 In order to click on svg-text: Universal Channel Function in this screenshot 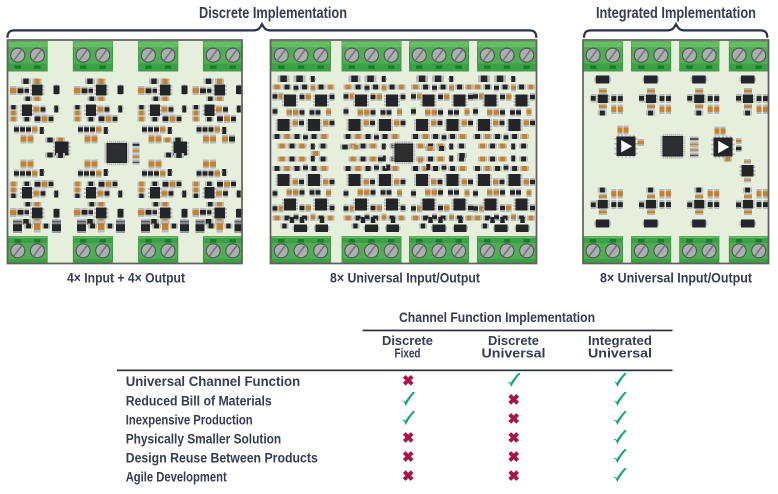, I will do `click(213, 381)`.